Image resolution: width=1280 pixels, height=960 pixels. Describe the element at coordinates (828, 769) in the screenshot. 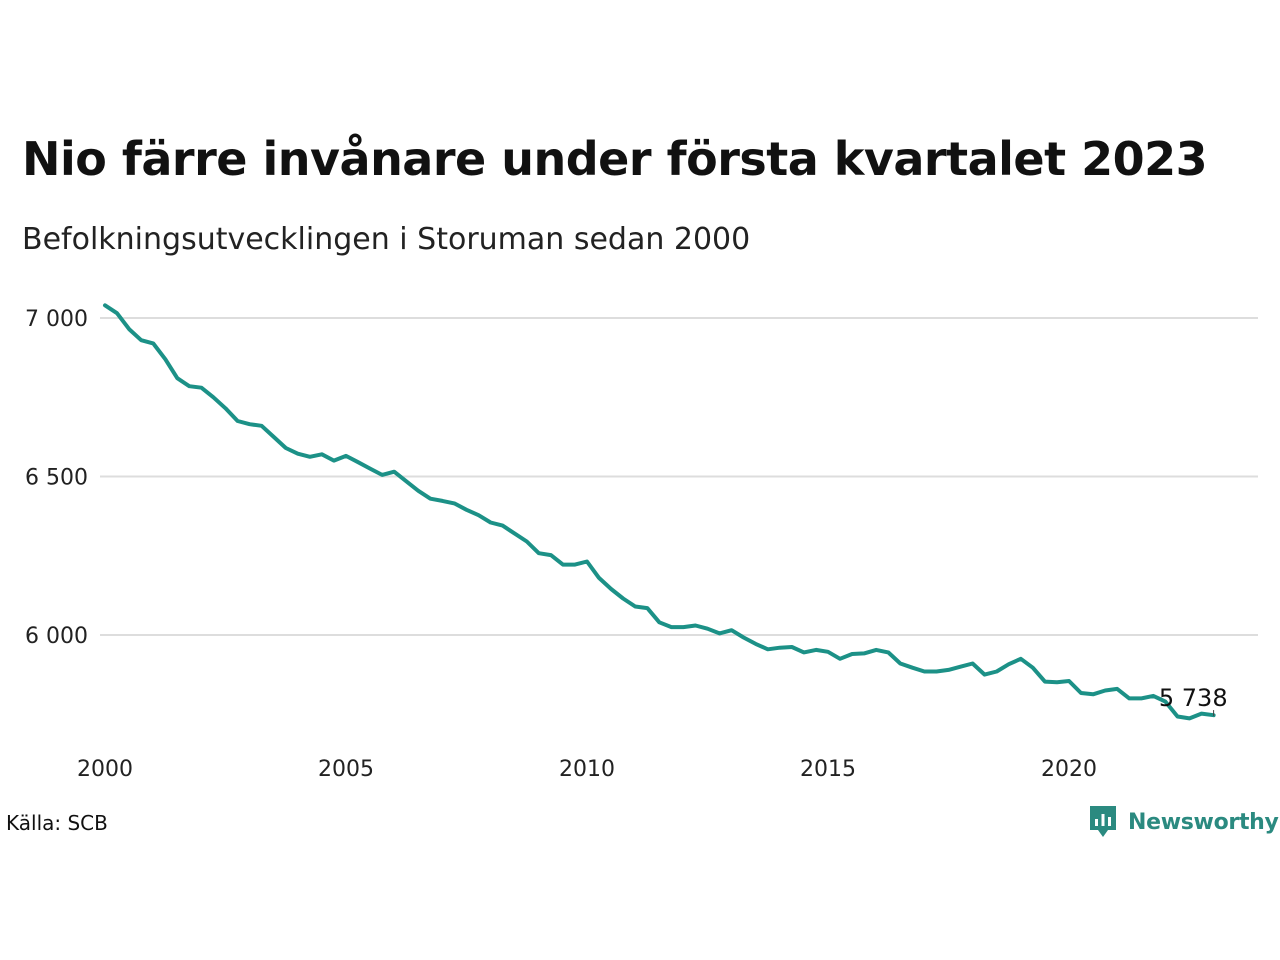

I see `x-tick-label: 2015` at that location.